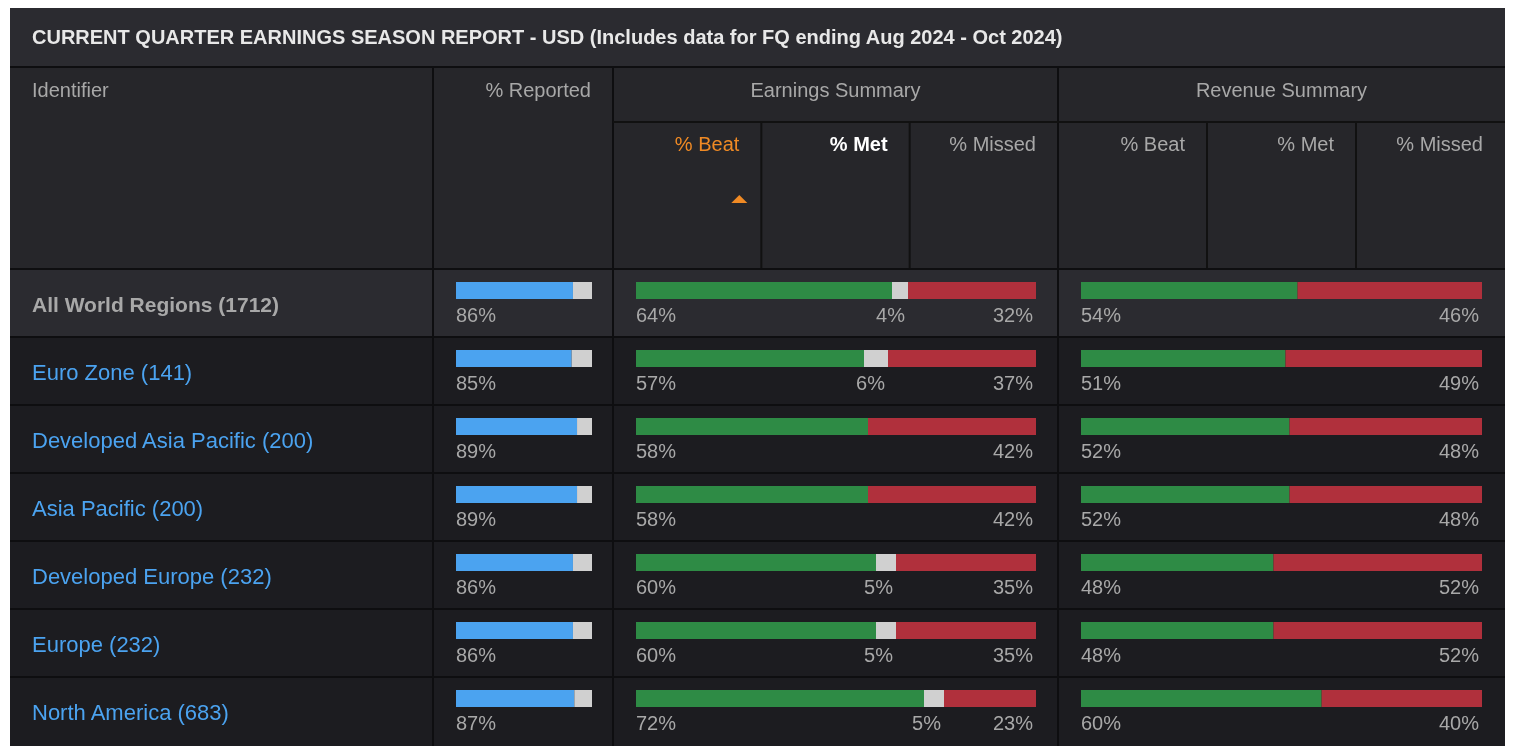  I want to click on data-label: 23%, so click(1013, 723).